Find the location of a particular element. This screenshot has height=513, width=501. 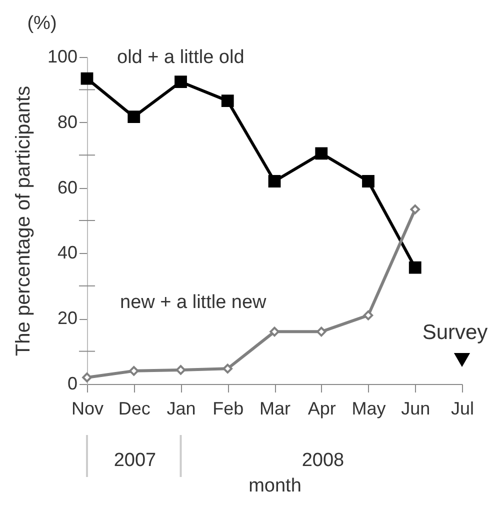

text: 2007 is located at coordinates (135, 460).